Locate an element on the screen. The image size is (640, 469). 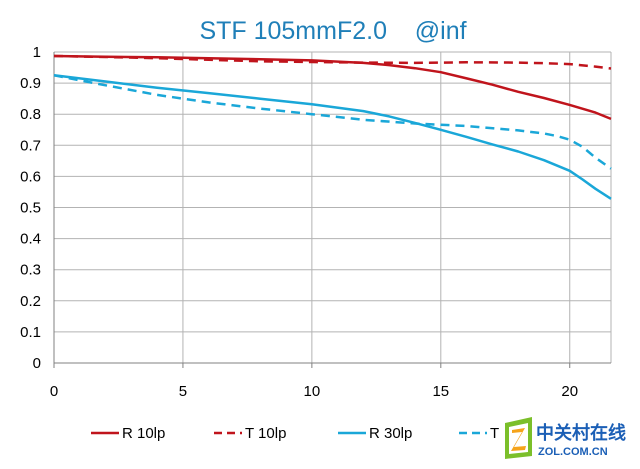
legend-label: R 10lp is located at coordinates (143, 433).